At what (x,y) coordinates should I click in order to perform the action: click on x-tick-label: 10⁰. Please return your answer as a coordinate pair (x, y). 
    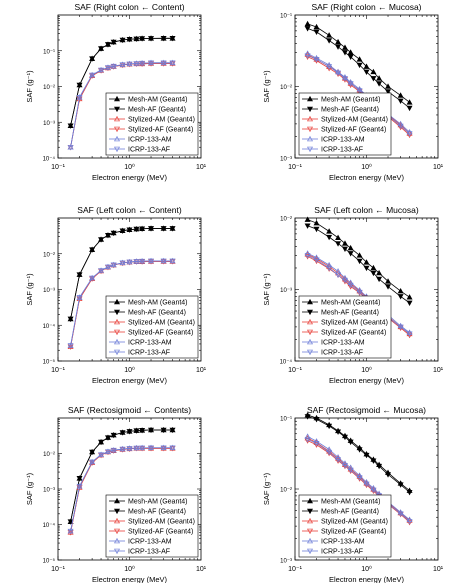
    Looking at the image, I should click on (366, 370).